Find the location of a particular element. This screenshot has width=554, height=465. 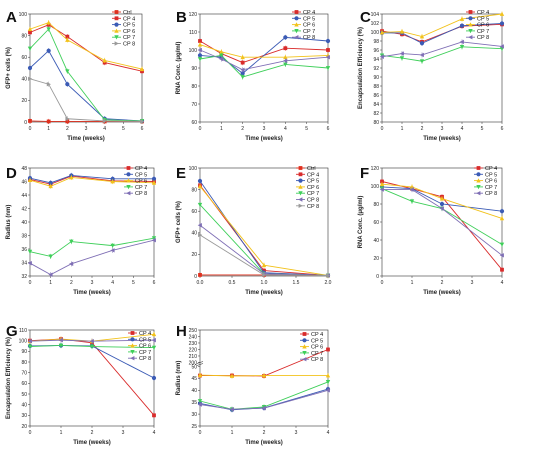

y-axis-label: Radius (nm) is located at coordinates (9, 222).